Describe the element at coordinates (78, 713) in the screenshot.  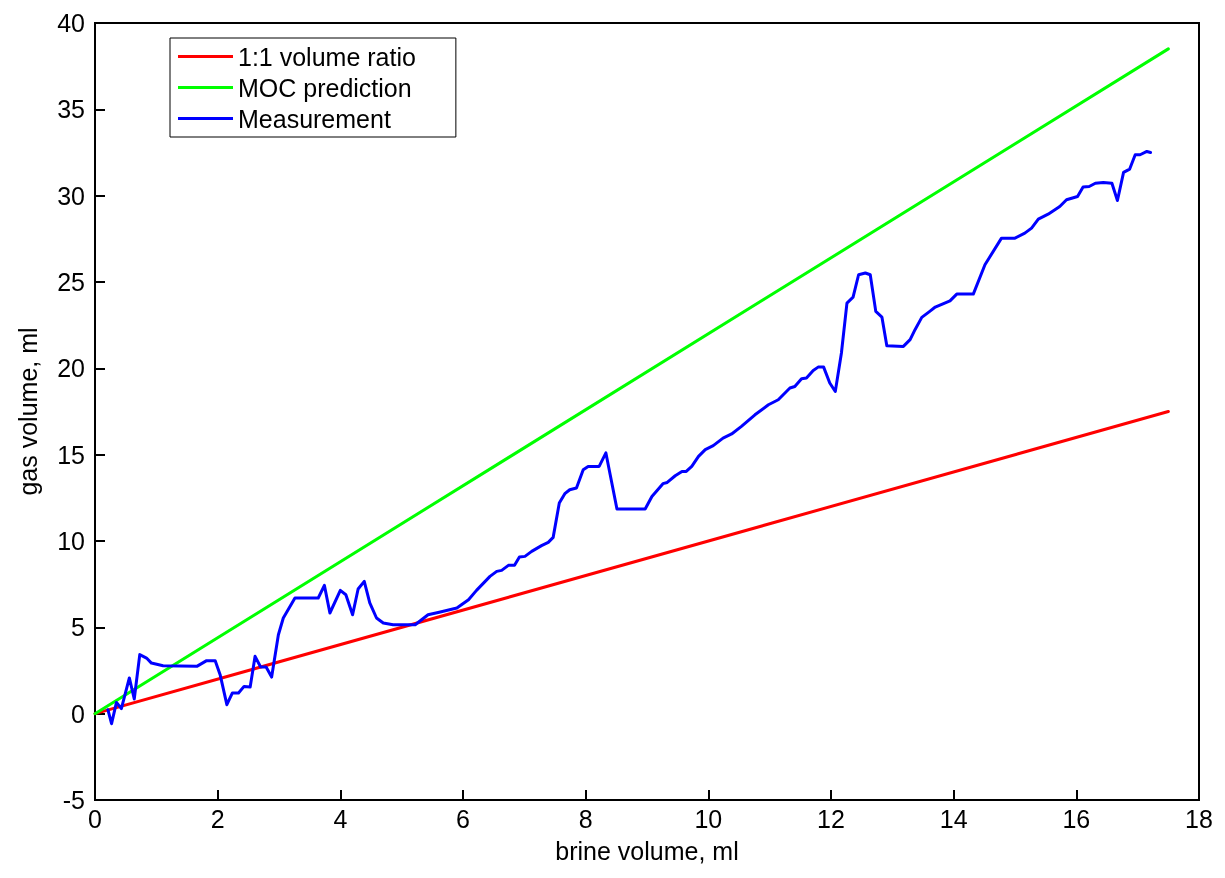
I see `y-tick-label: 0` at that location.